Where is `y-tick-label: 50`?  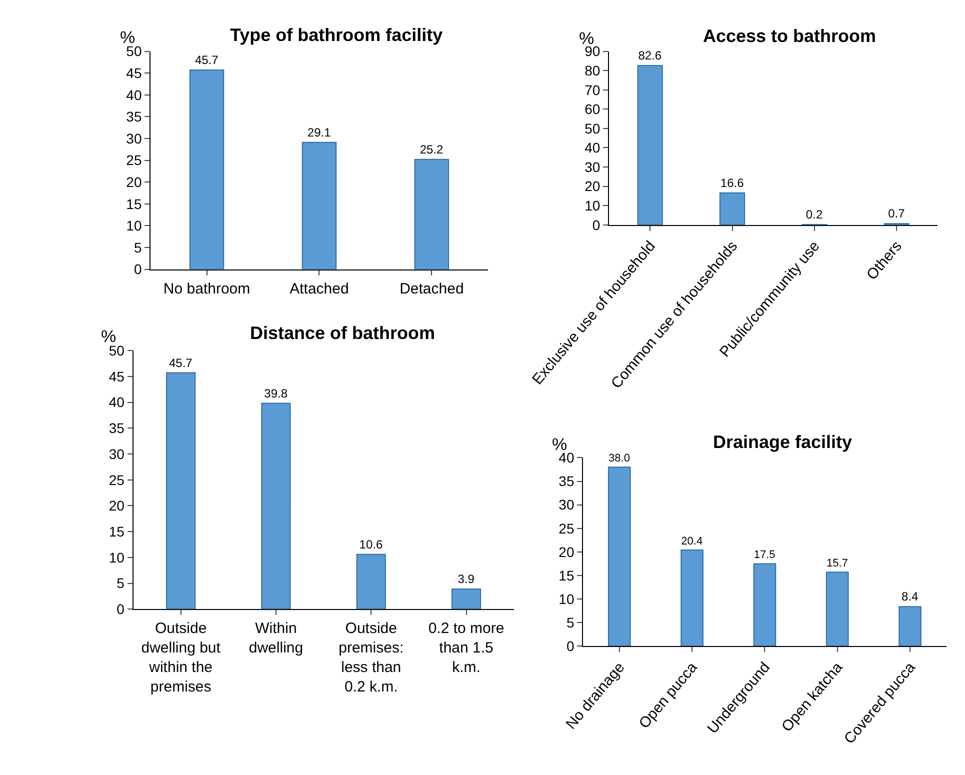
y-tick-label: 50 is located at coordinates (592, 128).